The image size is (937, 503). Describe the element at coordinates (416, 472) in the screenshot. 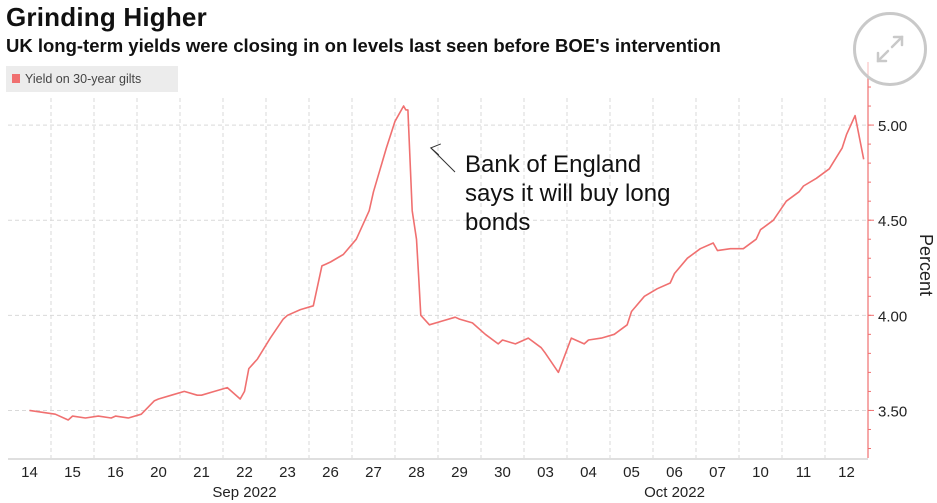

I see `x-tick-label: 28` at that location.